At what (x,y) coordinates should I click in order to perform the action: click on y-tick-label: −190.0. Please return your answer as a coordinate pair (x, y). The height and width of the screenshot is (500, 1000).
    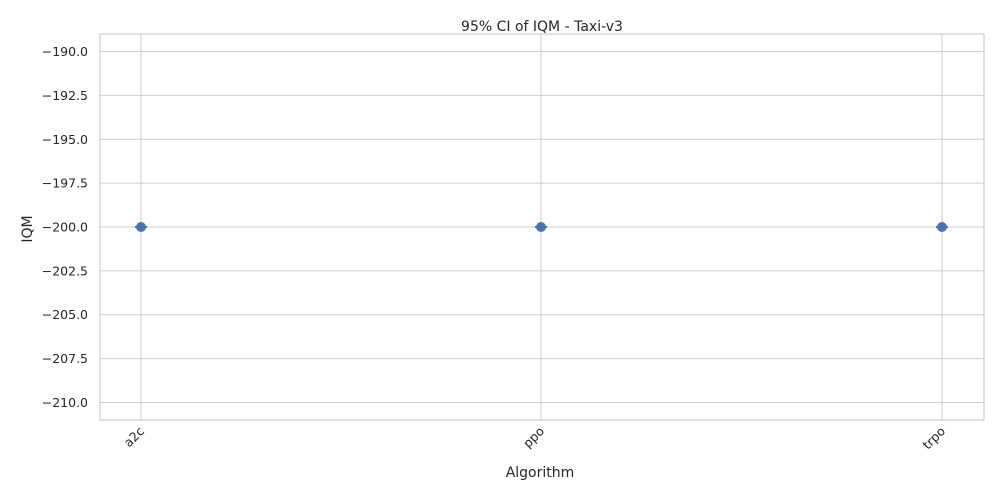
    Looking at the image, I should click on (65, 51).